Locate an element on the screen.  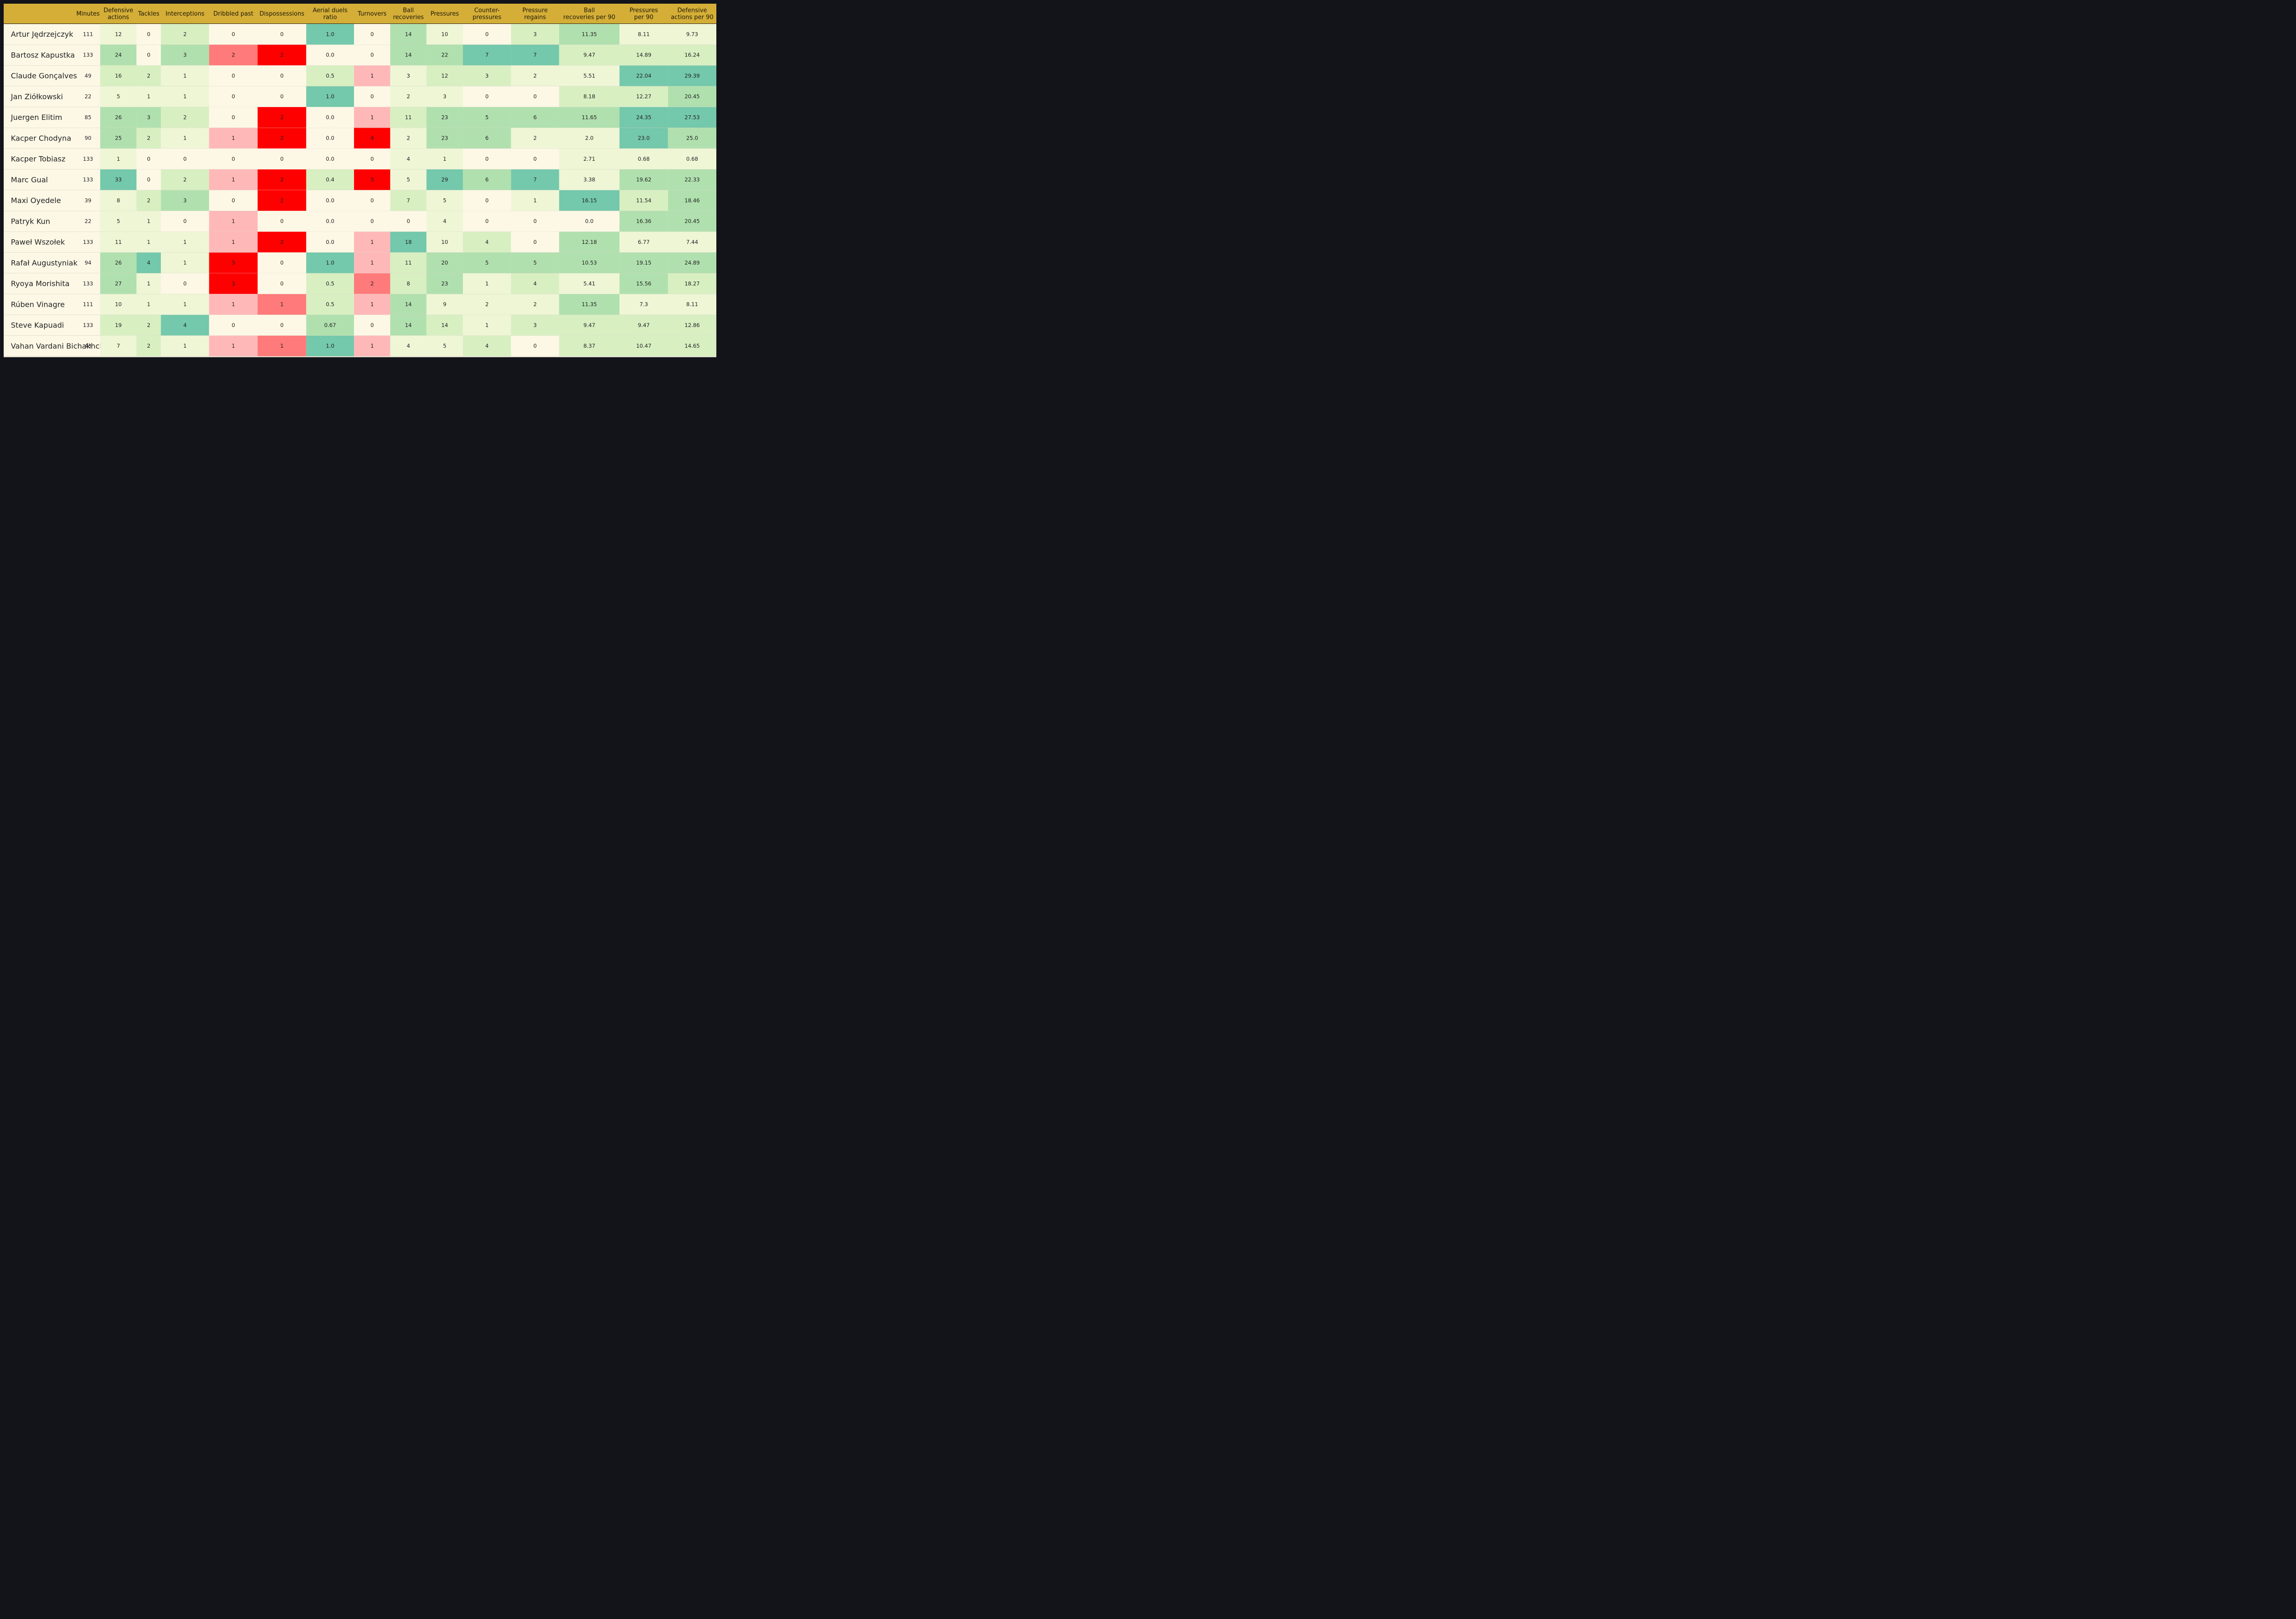
cell-defensive-actions: 10 is located at coordinates (118, 304).